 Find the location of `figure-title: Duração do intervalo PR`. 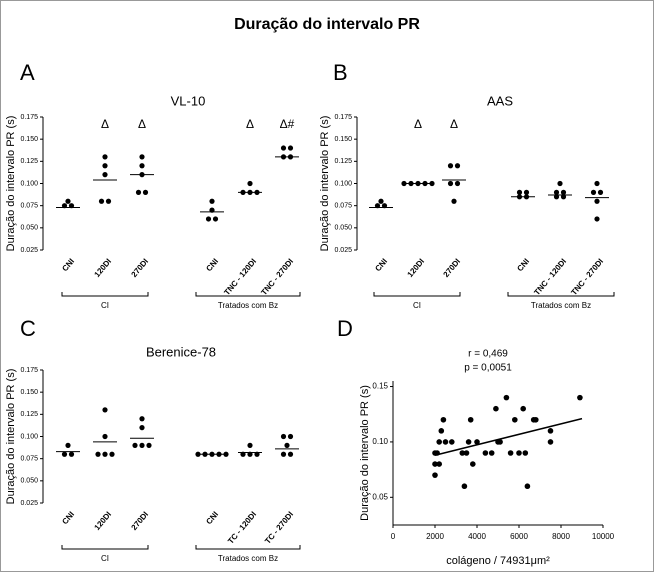

figure-title: Duração do intervalo PR is located at coordinates (327, 24).